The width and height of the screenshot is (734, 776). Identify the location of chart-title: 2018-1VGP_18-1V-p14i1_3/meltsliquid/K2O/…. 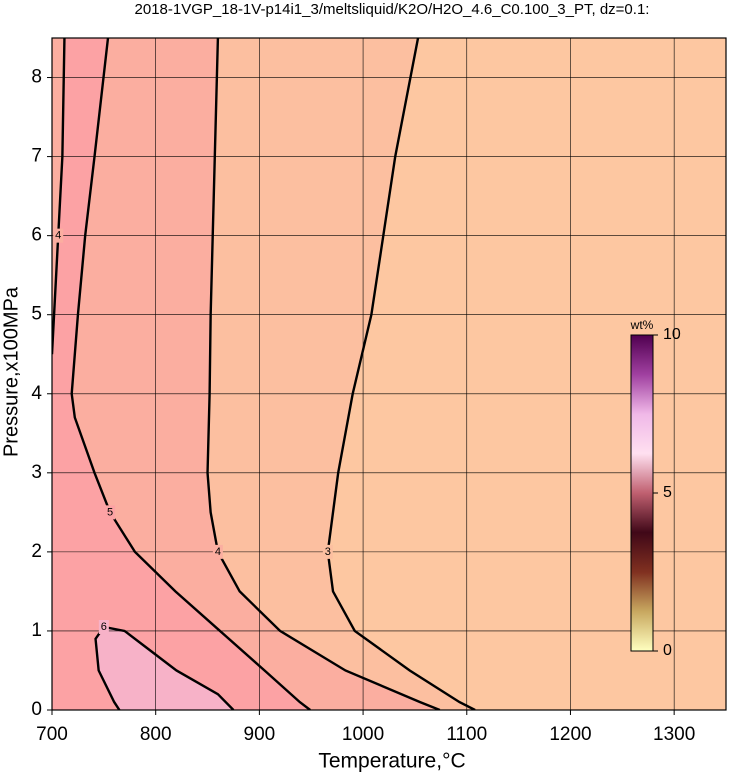
(392, 9).